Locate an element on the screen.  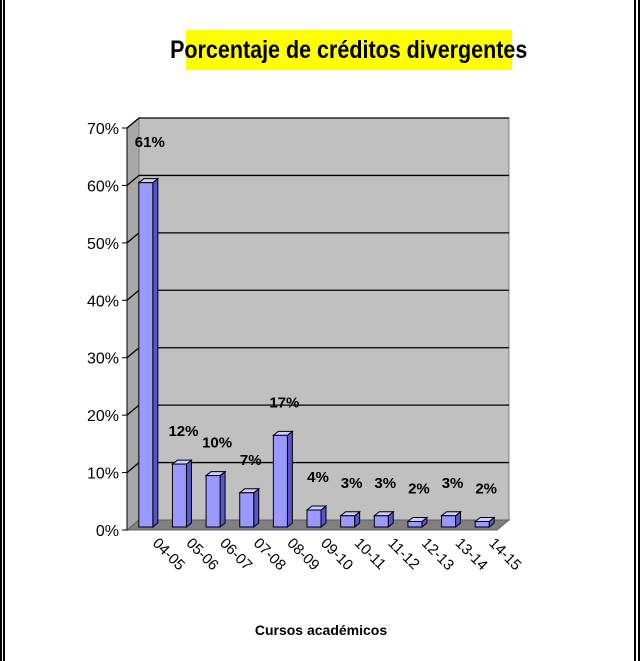
x-tick-label: 04-05 is located at coordinates (168, 554).